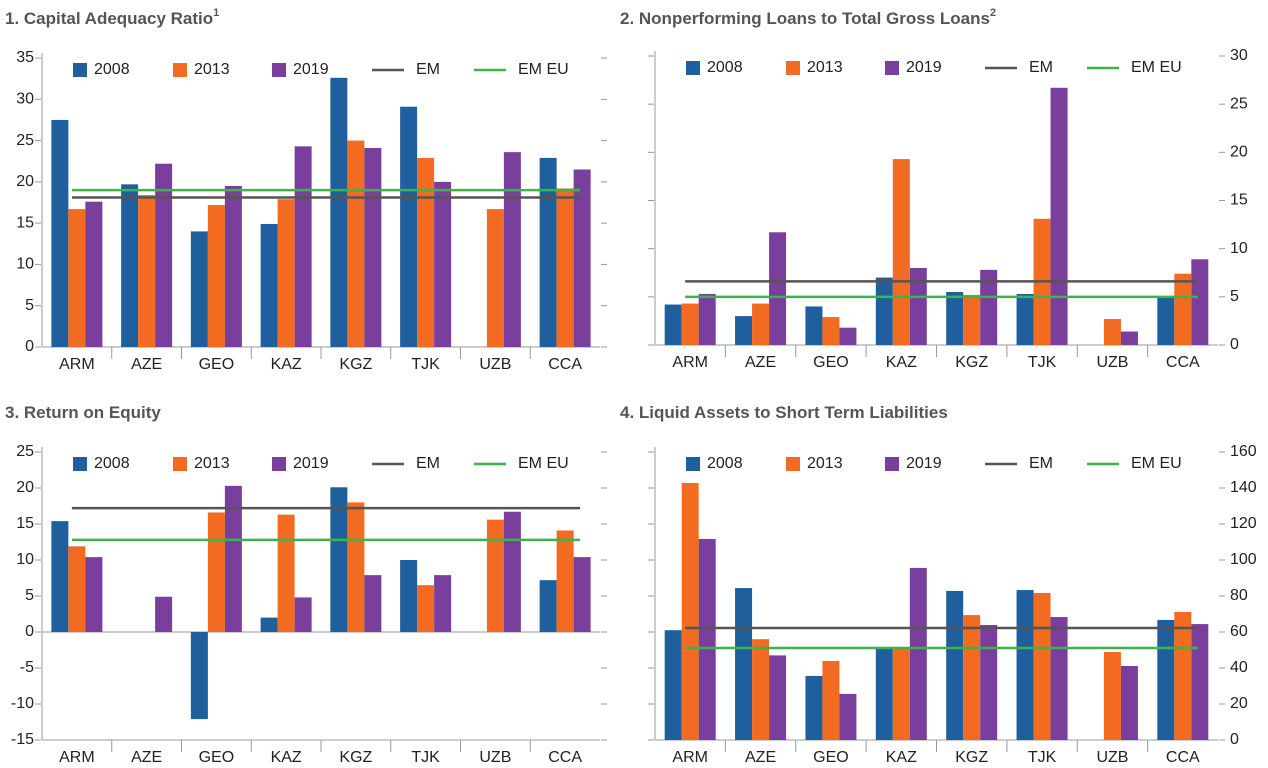 The image size is (1268, 768). Describe the element at coordinates (29, 346) in the screenshot. I see `y-tick-label: 0` at that location.